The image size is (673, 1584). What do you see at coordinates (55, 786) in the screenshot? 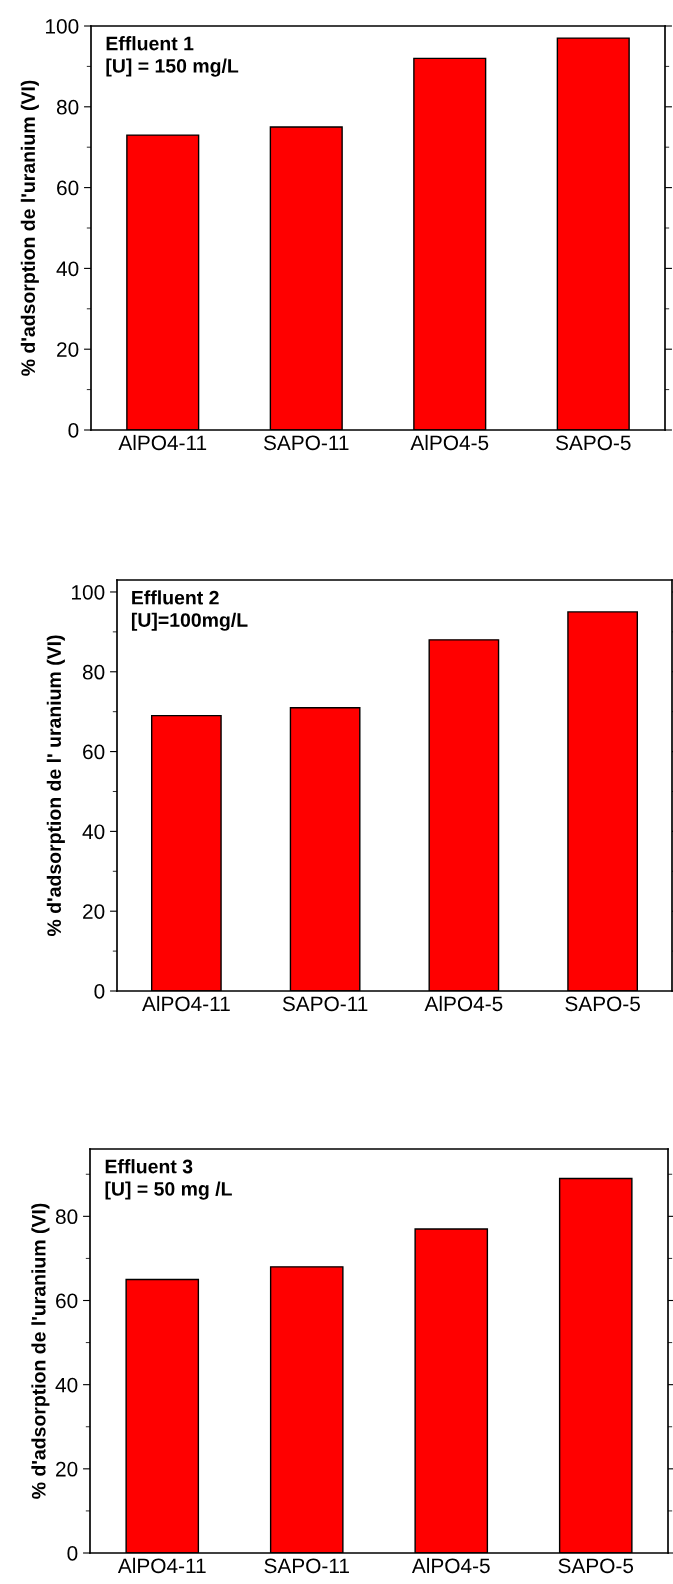
I see `y-axis-title: % d'adsorption de l' uranium (VI)` at bounding box center [55, 786].